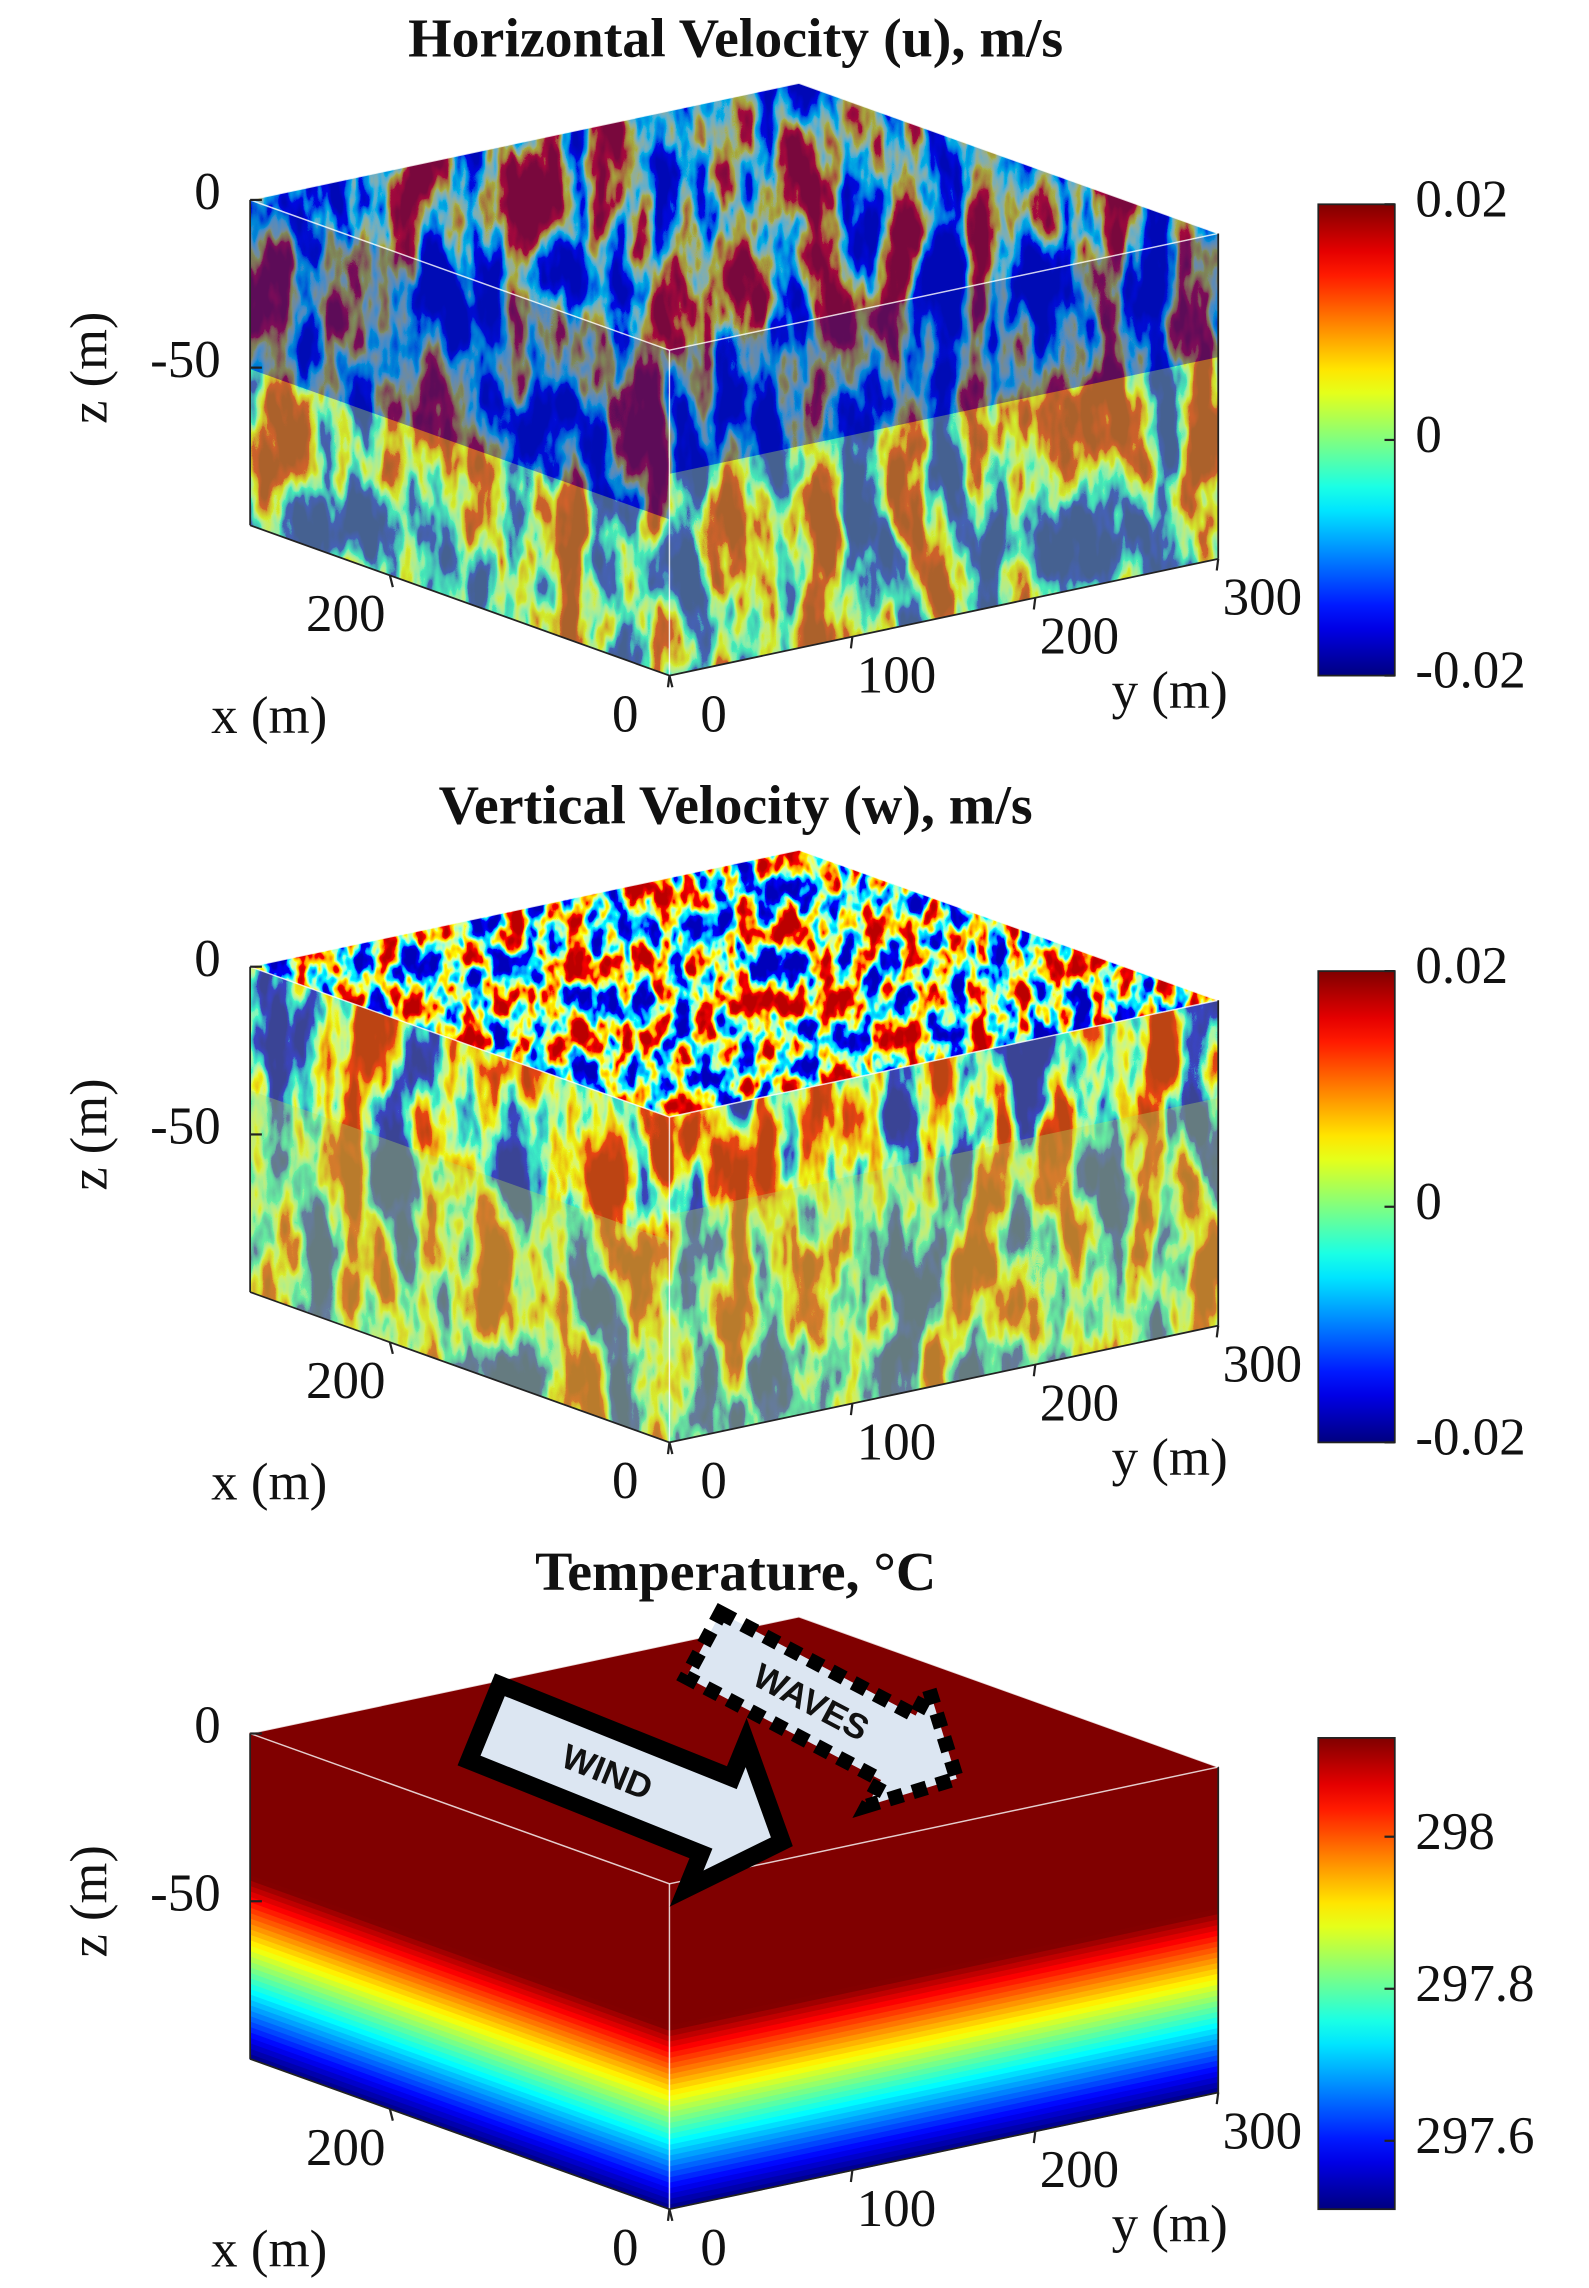  I want to click on wind-arrow: WIND, so click(625, 1790).